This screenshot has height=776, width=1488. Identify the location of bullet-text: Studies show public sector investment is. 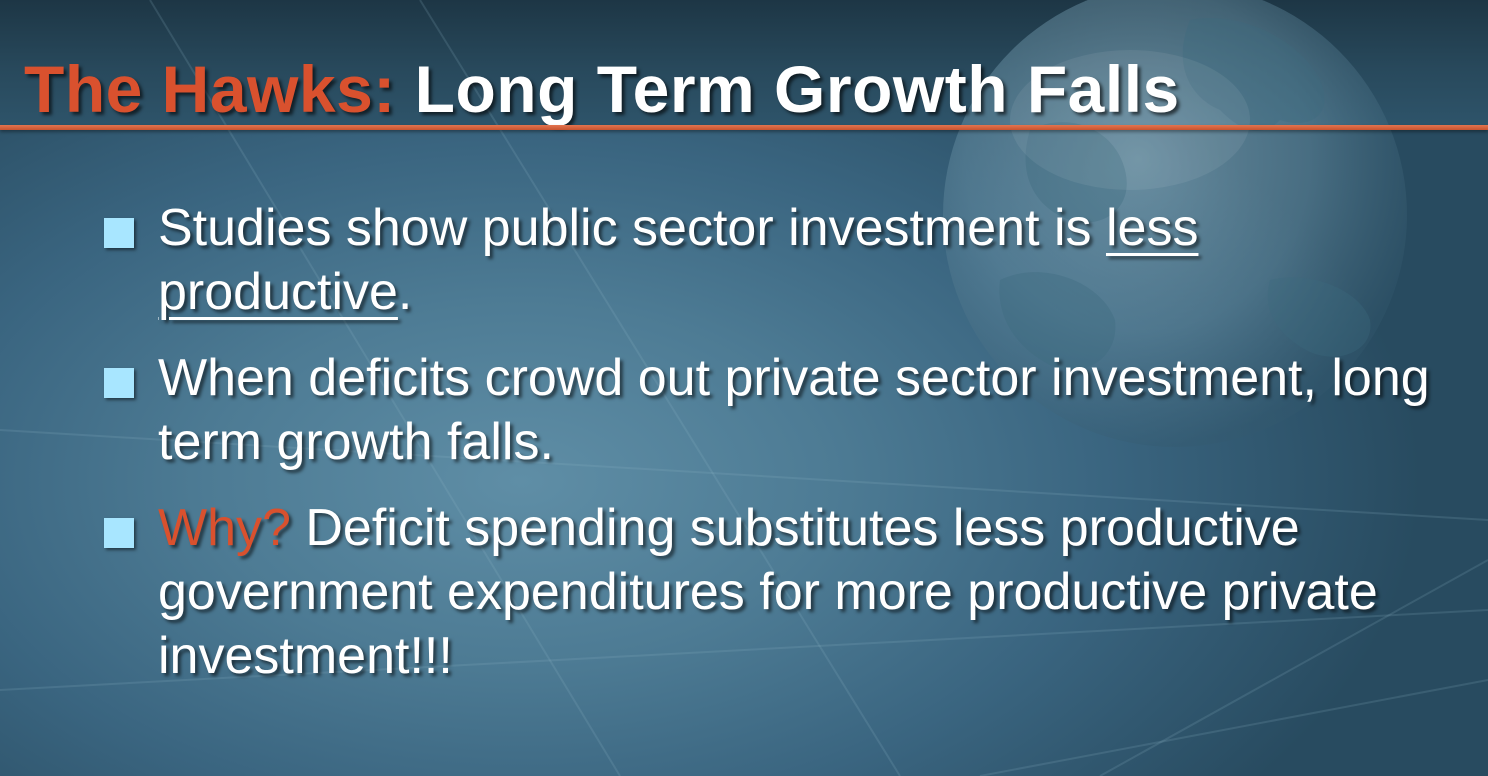
(632, 228).